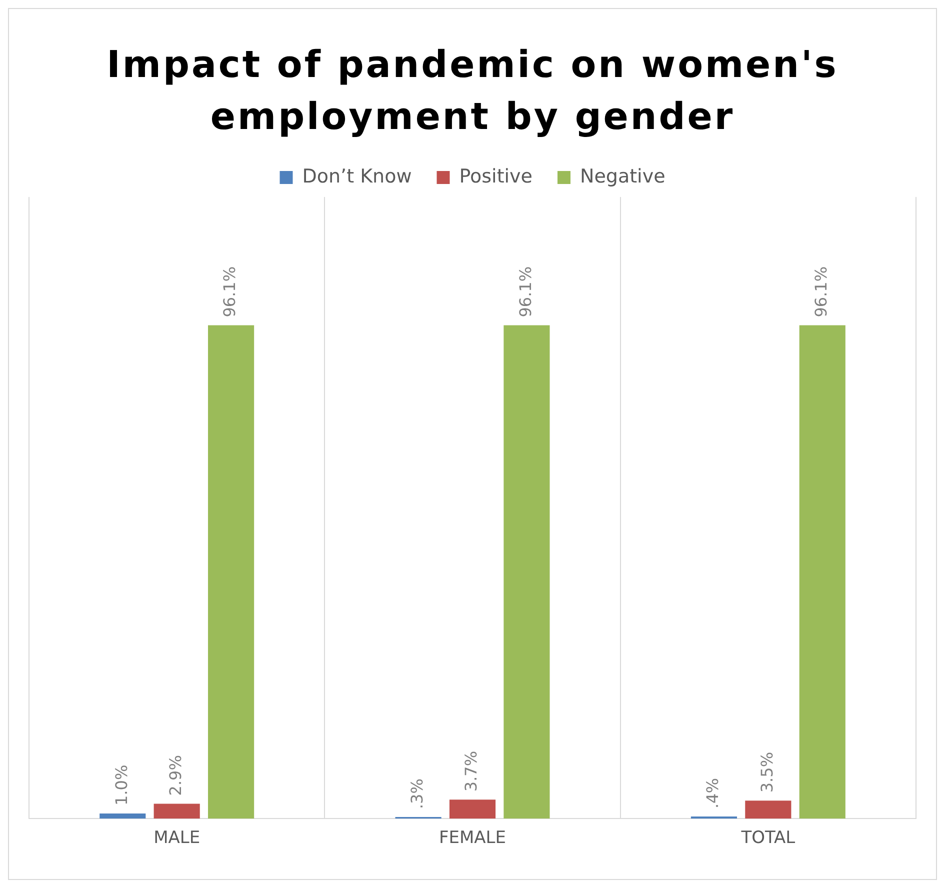 This screenshot has height=888, width=945. What do you see at coordinates (416, 794) in the screenshot?
I see `data-label: .3%` at bounding box center [416, 794].